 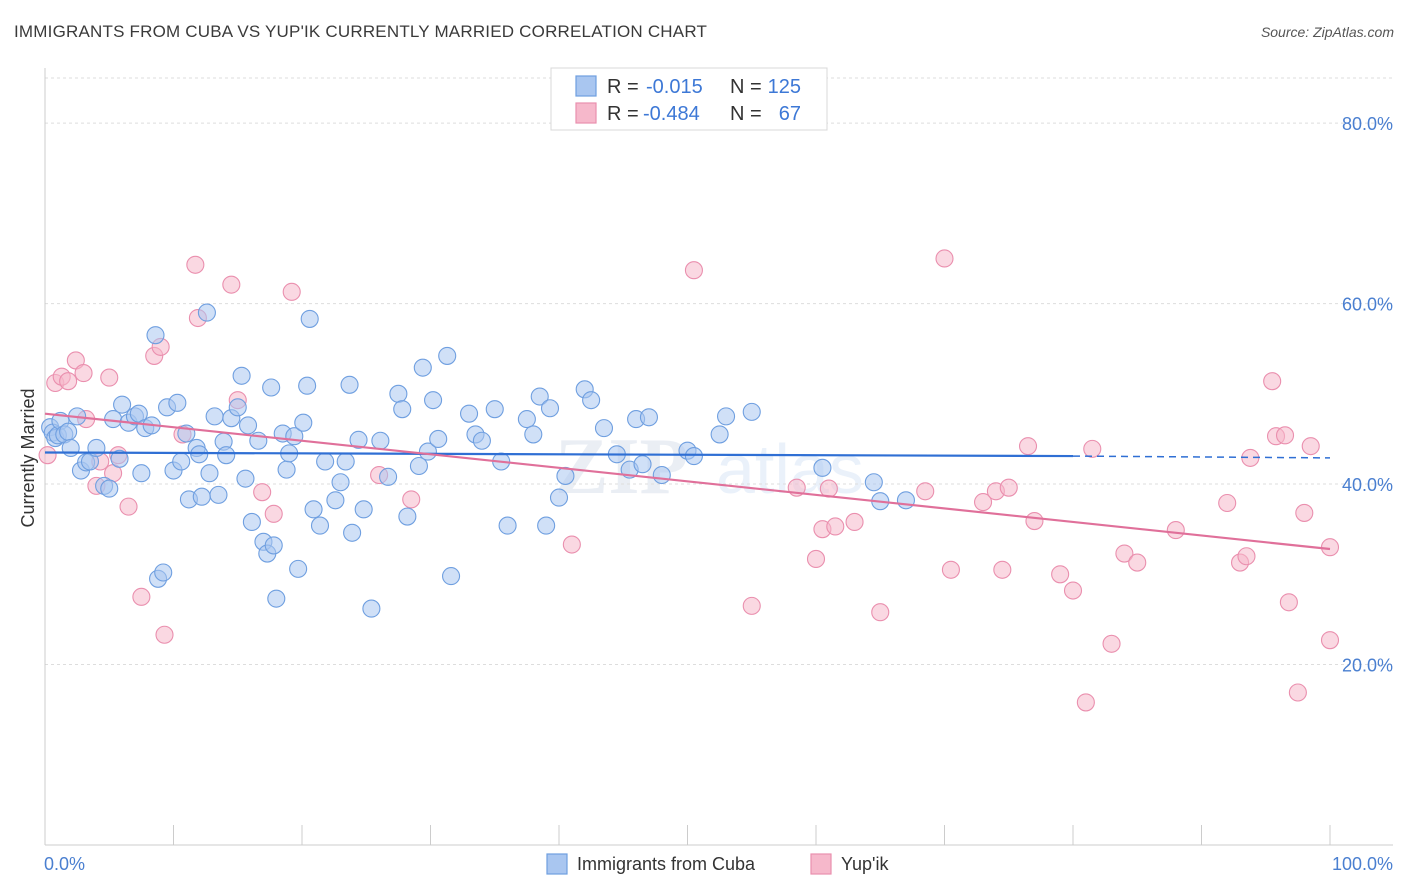 I want to click on yupik-trend-line, so click(x=687, y=481).